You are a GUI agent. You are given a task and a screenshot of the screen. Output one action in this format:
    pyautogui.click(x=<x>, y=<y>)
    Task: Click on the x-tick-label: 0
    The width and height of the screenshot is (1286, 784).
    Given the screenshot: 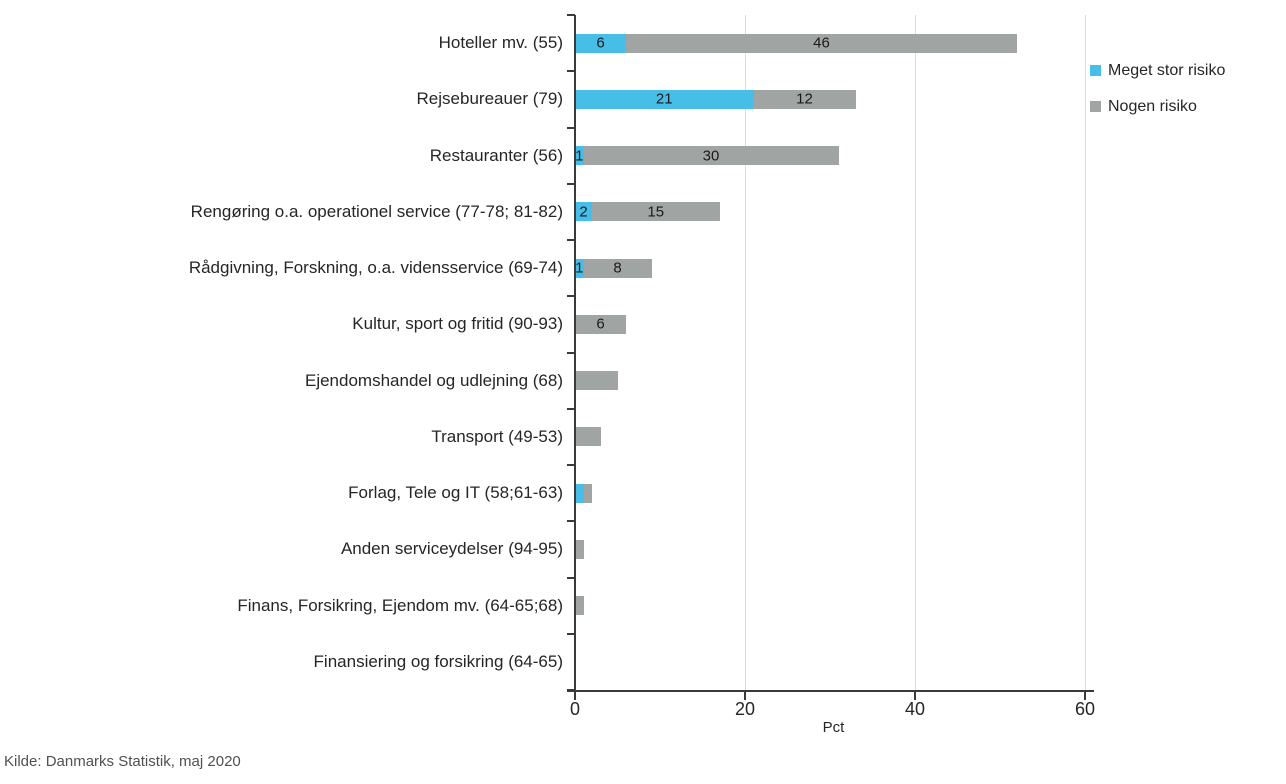 What is the action you would take?
    pyautogui.click(x=574, y=709)
    